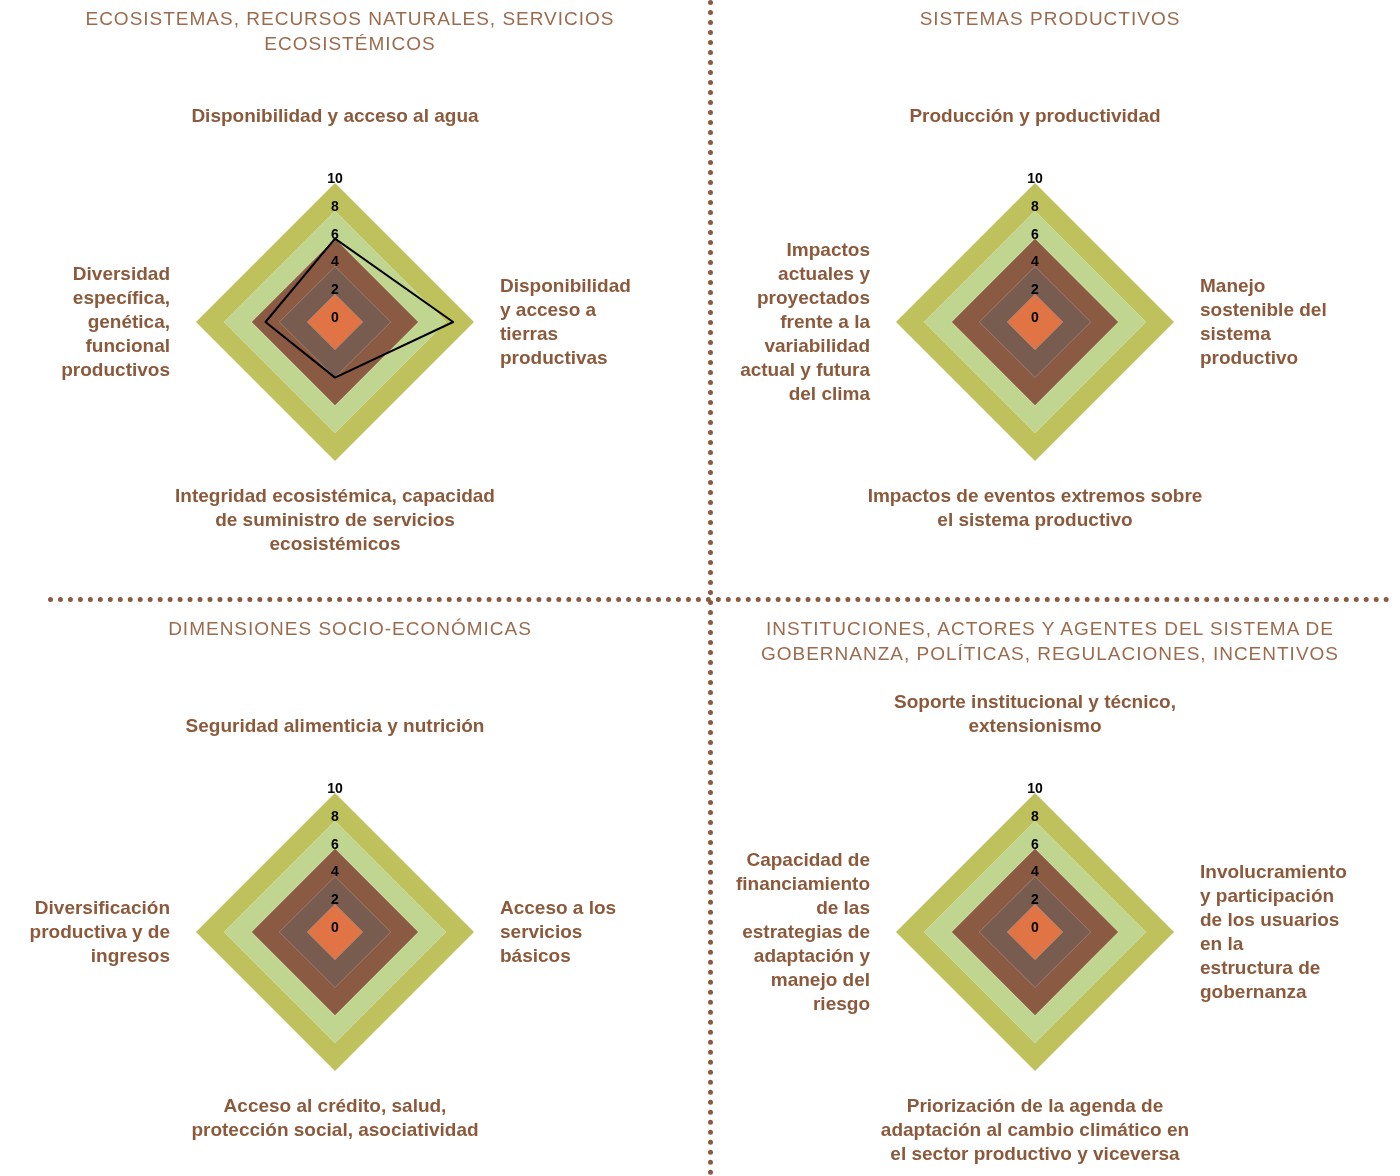 The height and width of the screenshot is (1176, 1400). Describe the element at coordinates (565, 321) in the screenshot. I see `spoke-label: Disponibilidad y acceso a tierras productivas` at that location.